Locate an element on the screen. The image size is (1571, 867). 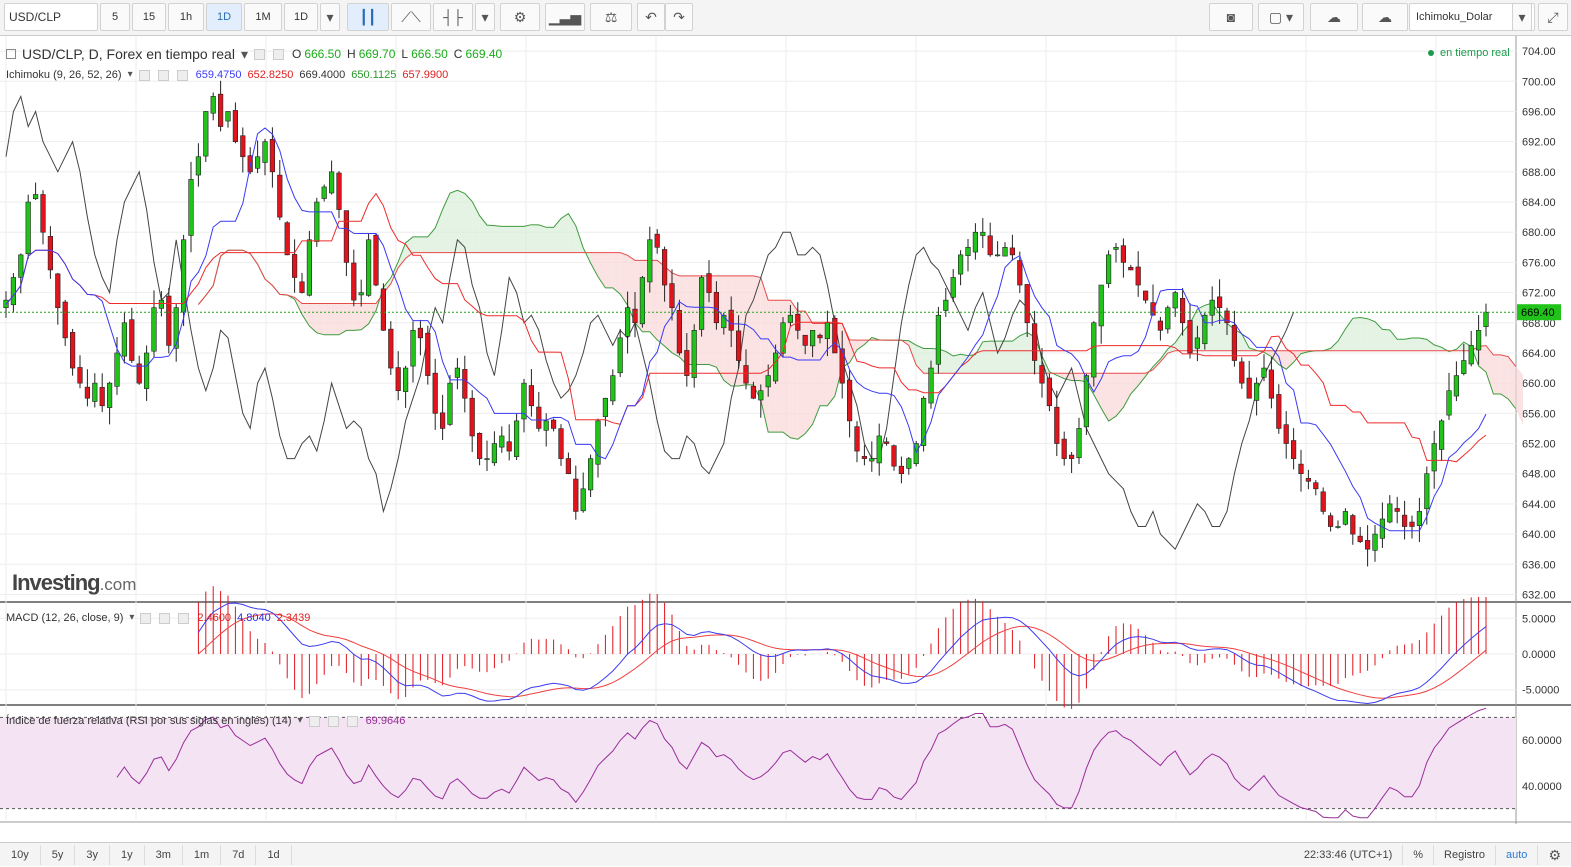
style-dropdown-button: ▾ is located at coordinates (485, 17).